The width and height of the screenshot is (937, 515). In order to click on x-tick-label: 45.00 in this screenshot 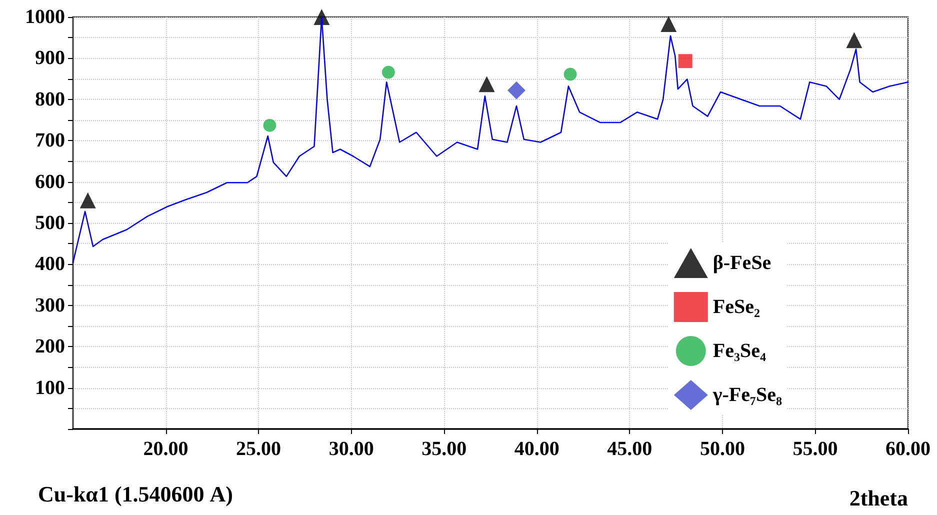, I will do `click(629, 449)`.